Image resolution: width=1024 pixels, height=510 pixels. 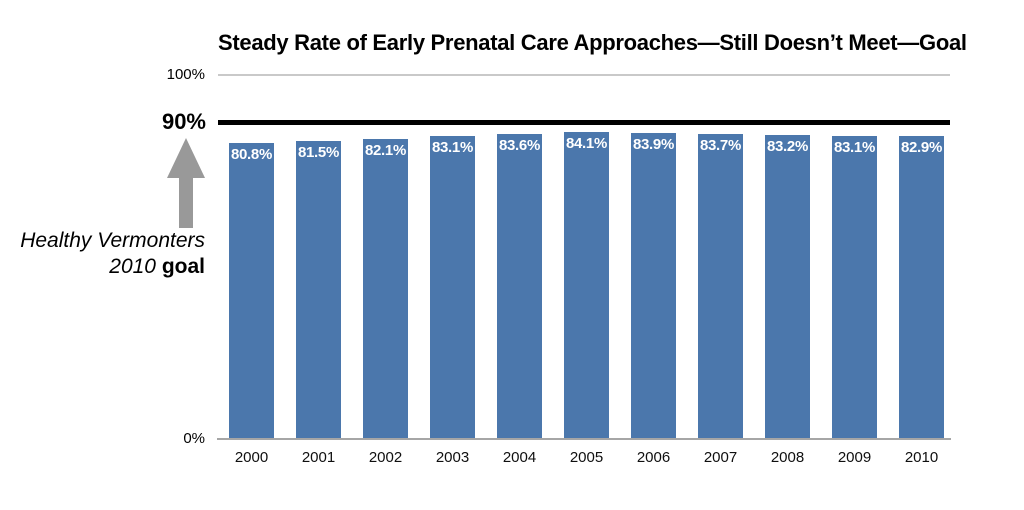 What do you see at coordinates (584, 439) in the screenshot?
I see `x-axis-baseline` at bounding box center [584, 439].